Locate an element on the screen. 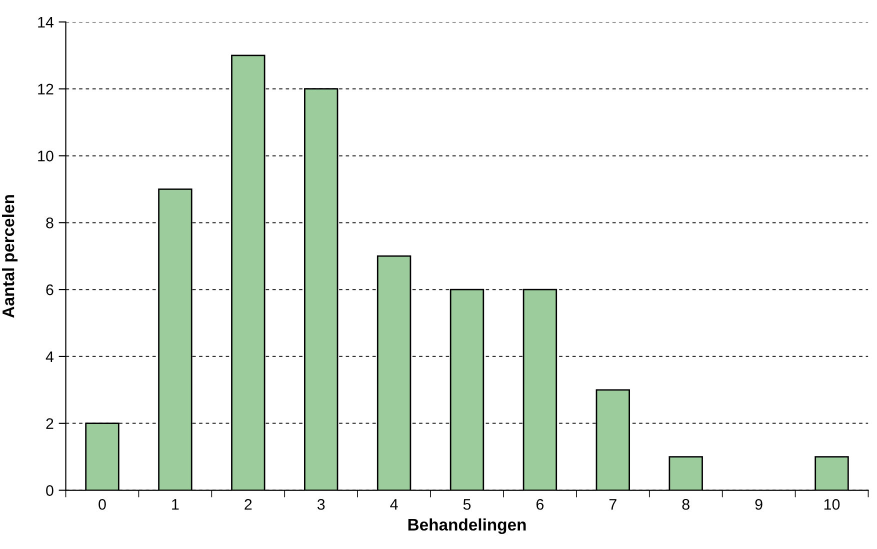 The image size is (877, 549). y-tick-label: 12 is located at coordinates (46, 89).